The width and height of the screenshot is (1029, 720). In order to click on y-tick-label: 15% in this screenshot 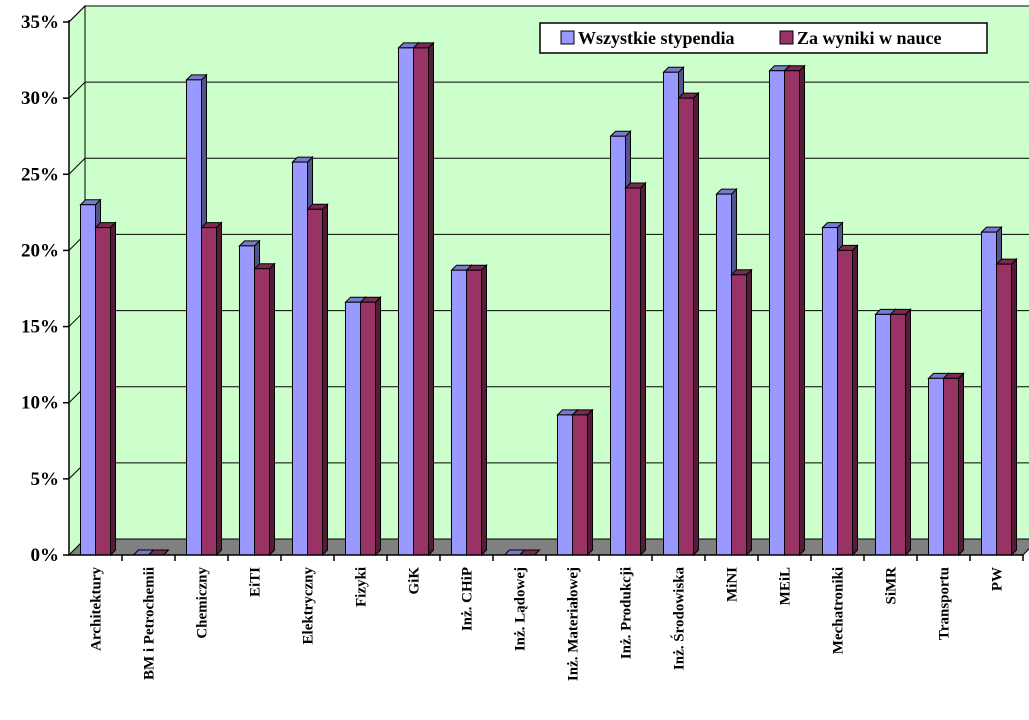, I will do `click(40, 327)`.